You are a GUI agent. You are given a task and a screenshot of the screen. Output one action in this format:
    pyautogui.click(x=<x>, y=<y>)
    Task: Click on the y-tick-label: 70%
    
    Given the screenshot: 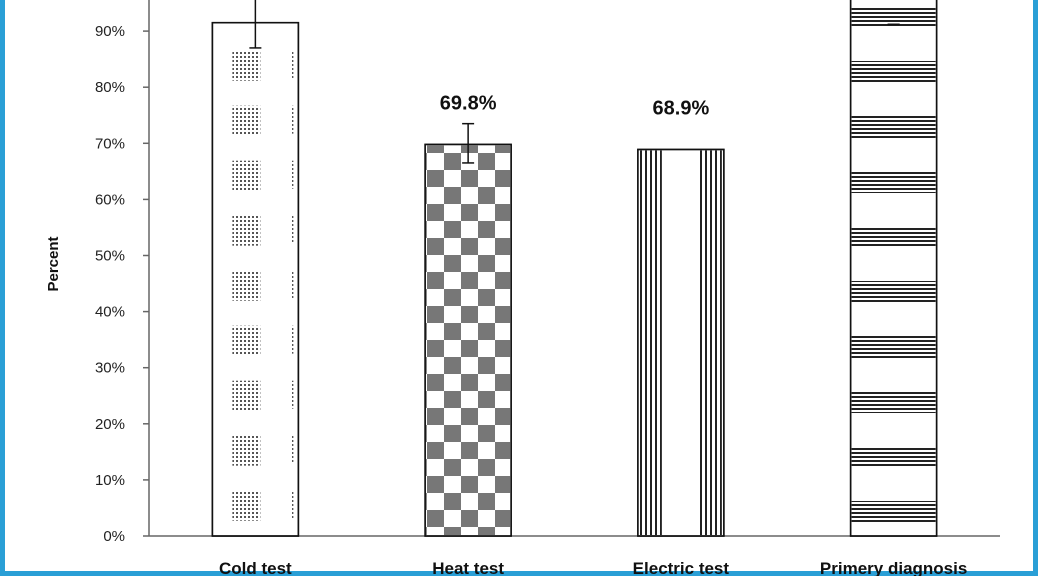 What is the action you would take?
    pyautogui.click(x=110, y=143)
    